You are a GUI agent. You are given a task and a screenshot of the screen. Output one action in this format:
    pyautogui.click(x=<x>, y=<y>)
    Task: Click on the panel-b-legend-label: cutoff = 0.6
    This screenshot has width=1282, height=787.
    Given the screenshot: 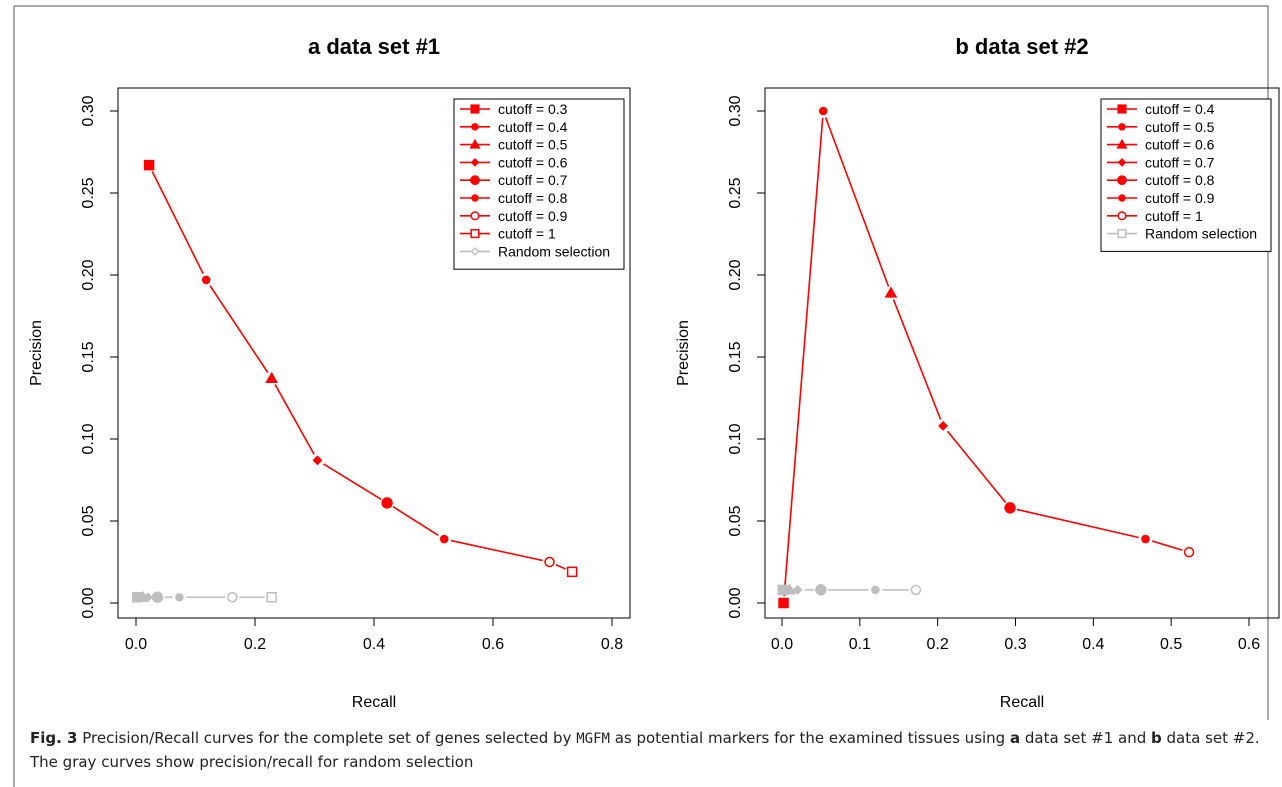 What is the action you would take?
    pyautogui.click(x=1180, y=145)
    